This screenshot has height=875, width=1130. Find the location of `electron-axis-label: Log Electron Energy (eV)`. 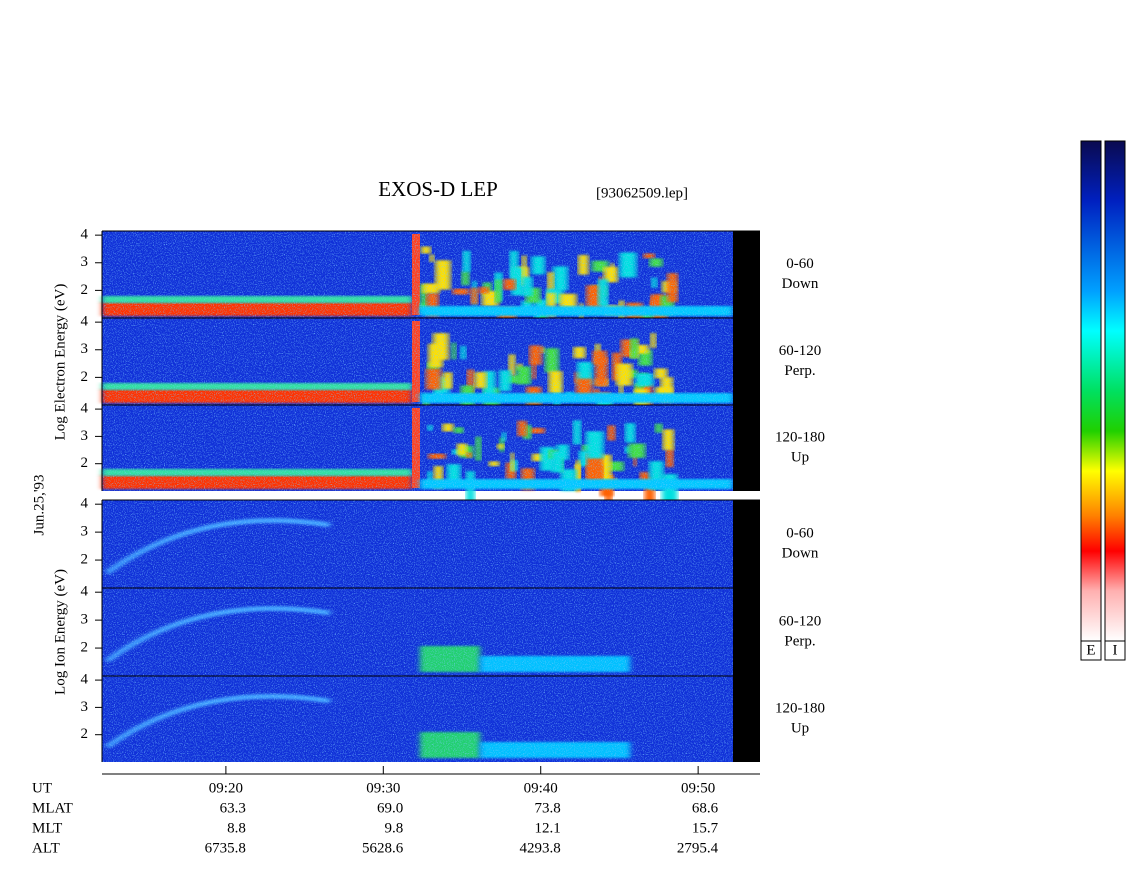

electron-axis-label: Log Electron Energy (eV) is located at coordinates (60, 362).